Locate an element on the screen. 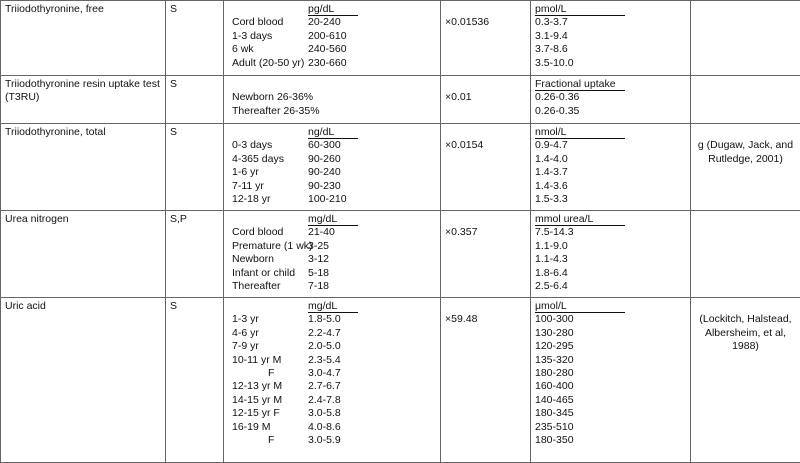 This screenshot has height=463, width=800. range-value: 2.4-7.8 is located at coordinates (324, 400).